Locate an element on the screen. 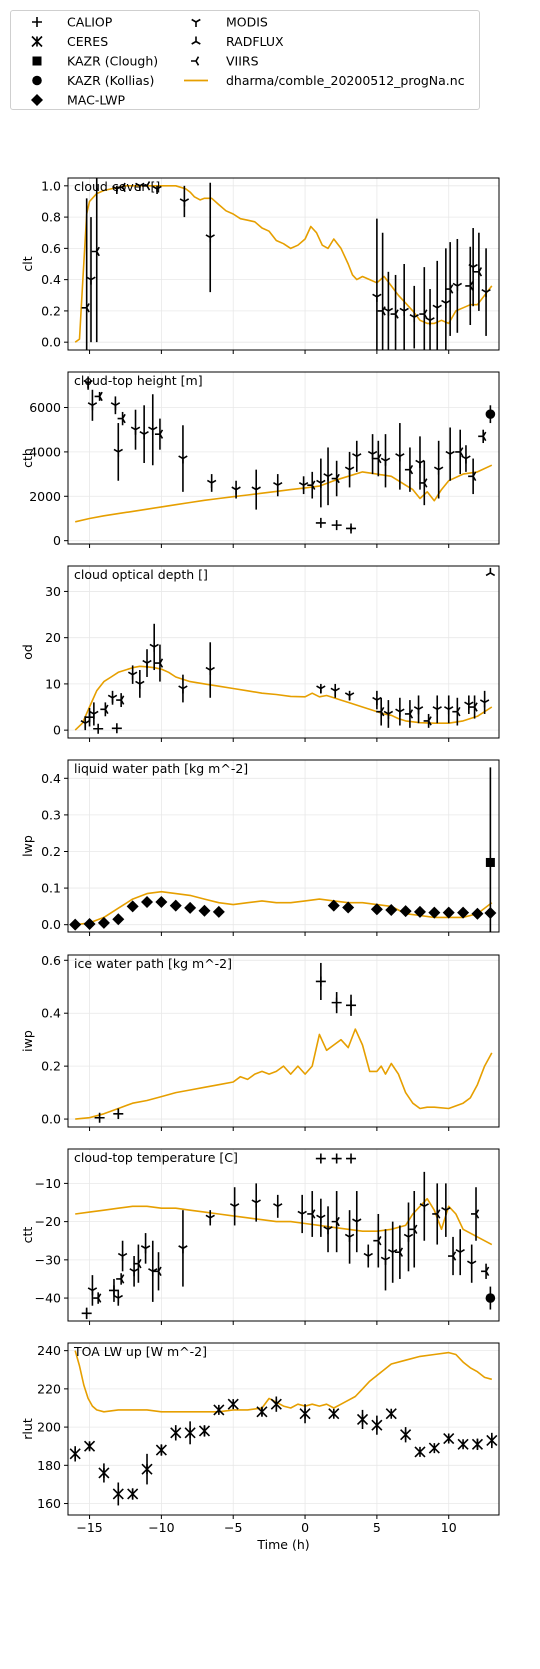 Image resolution: width=540 pixels, height=1669 pixels. y-axis-label: iwp is located at coordinates (27, 1041).